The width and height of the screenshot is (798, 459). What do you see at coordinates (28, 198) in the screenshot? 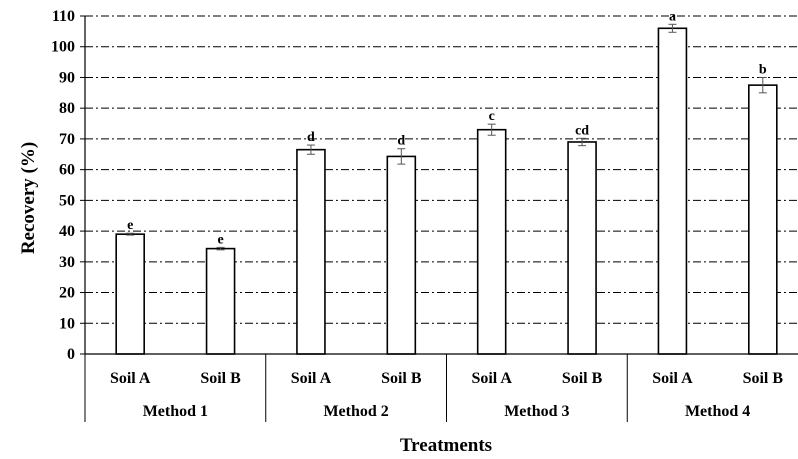
I see `y-axis-title: Recovery (%)` at bounding box center [28, 198].